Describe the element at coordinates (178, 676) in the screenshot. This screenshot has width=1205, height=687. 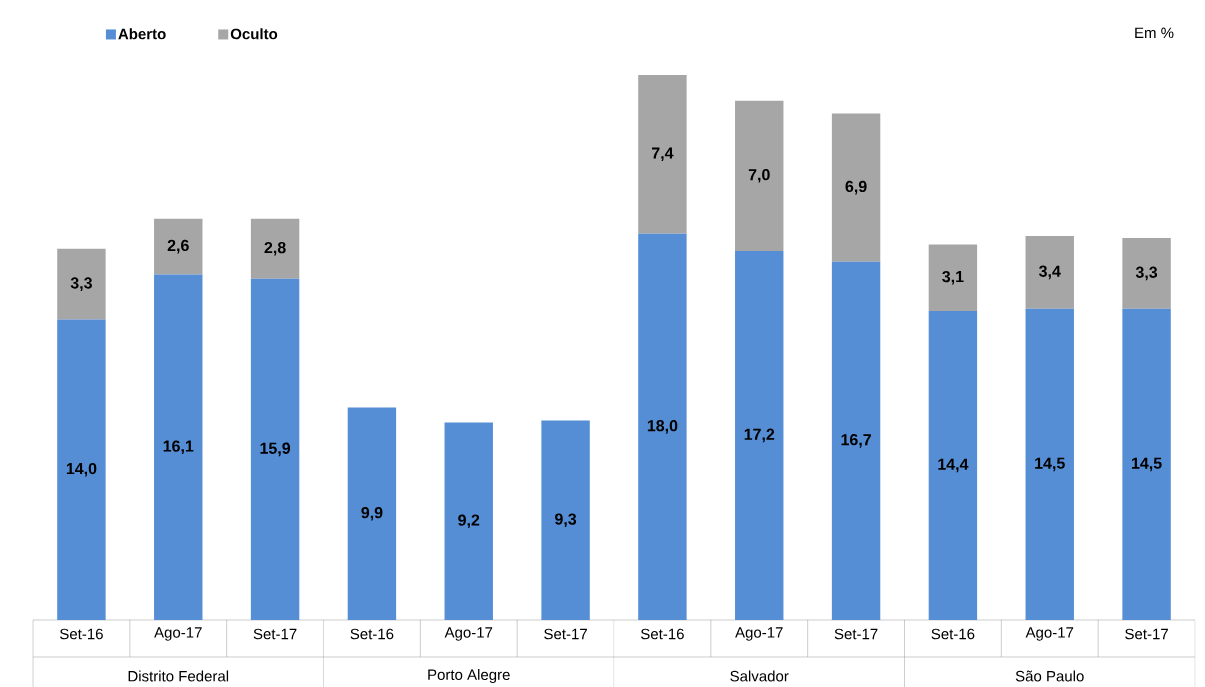
I see `text: Distrito Federal` at that location.